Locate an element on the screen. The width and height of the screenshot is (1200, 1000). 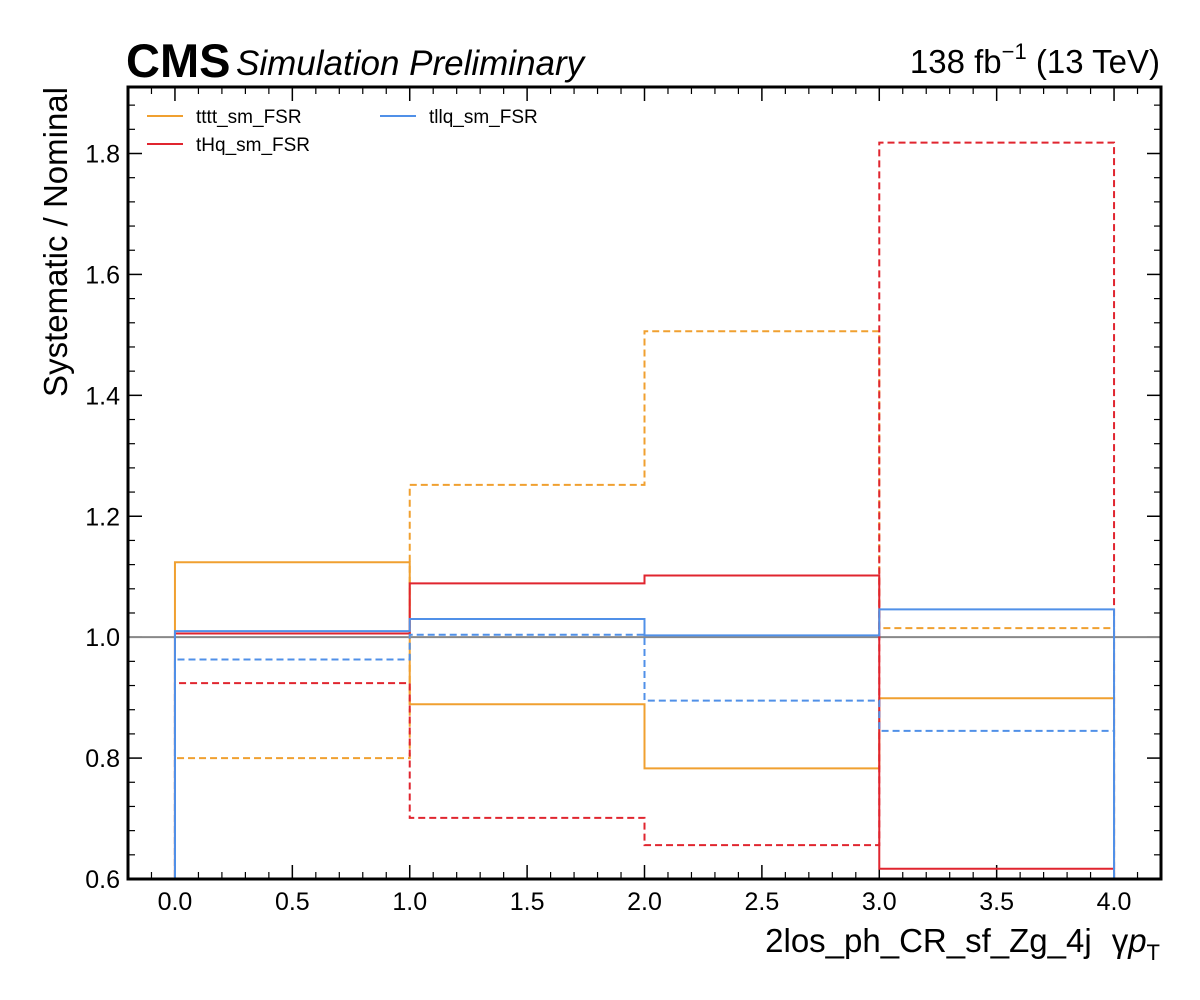
x-tick-label: 1.5 is located at coordinates (527, 902).